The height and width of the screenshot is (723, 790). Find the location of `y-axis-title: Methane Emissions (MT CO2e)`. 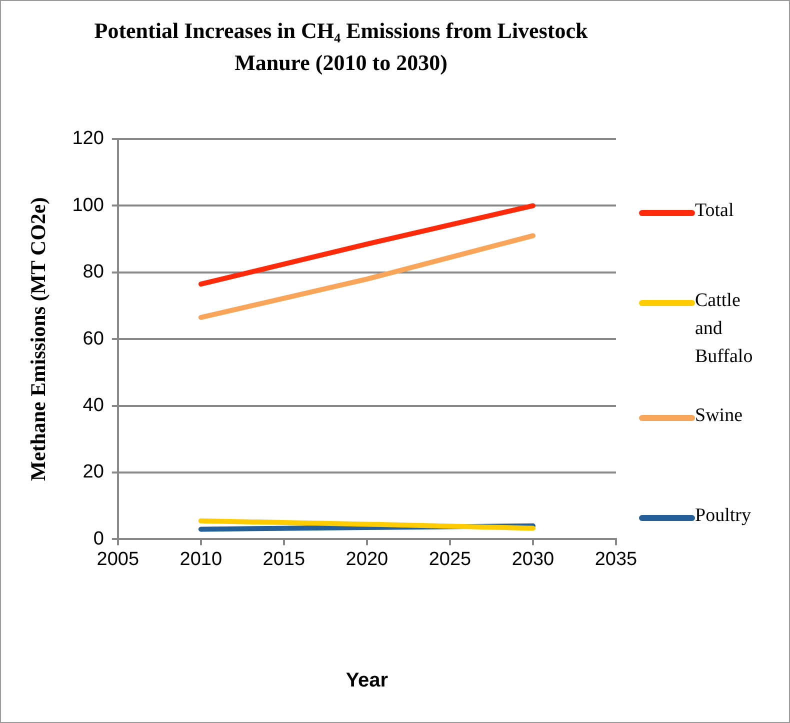

y-axis-title: Methane Emissions (MT CO2e) is located at coordinates (38, 339).